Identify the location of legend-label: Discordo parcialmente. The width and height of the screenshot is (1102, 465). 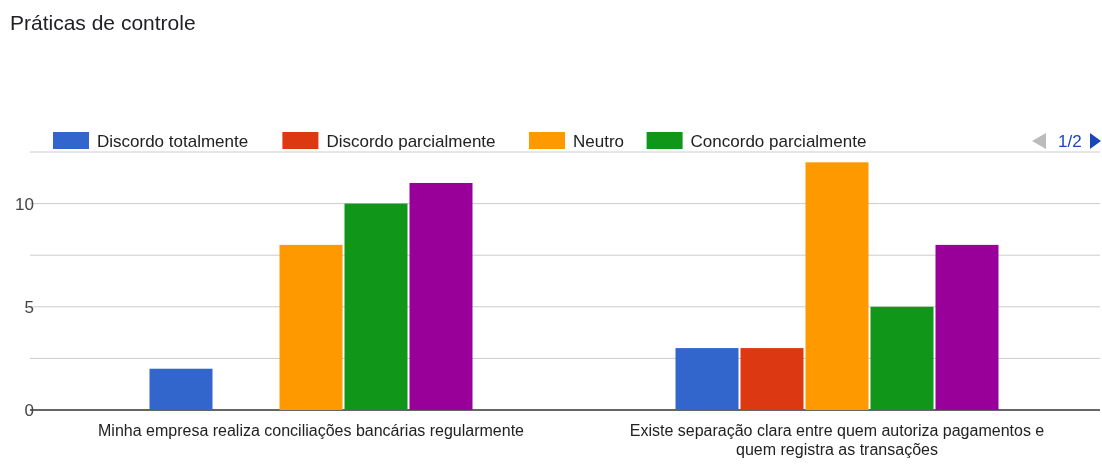
(411, 141).